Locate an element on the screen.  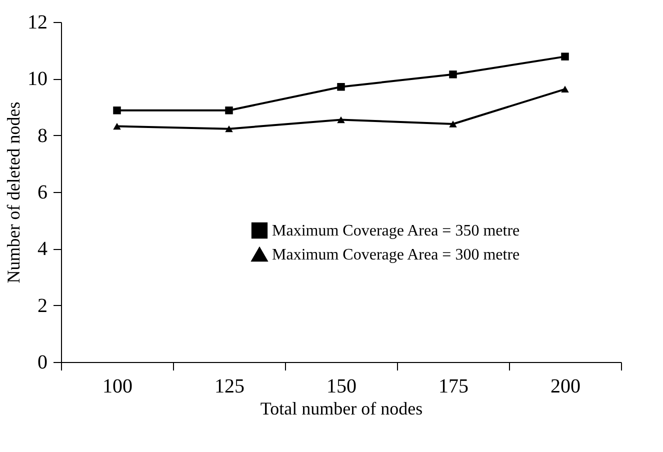
x-tick-label: 125 is located at coordinates (229, 387).